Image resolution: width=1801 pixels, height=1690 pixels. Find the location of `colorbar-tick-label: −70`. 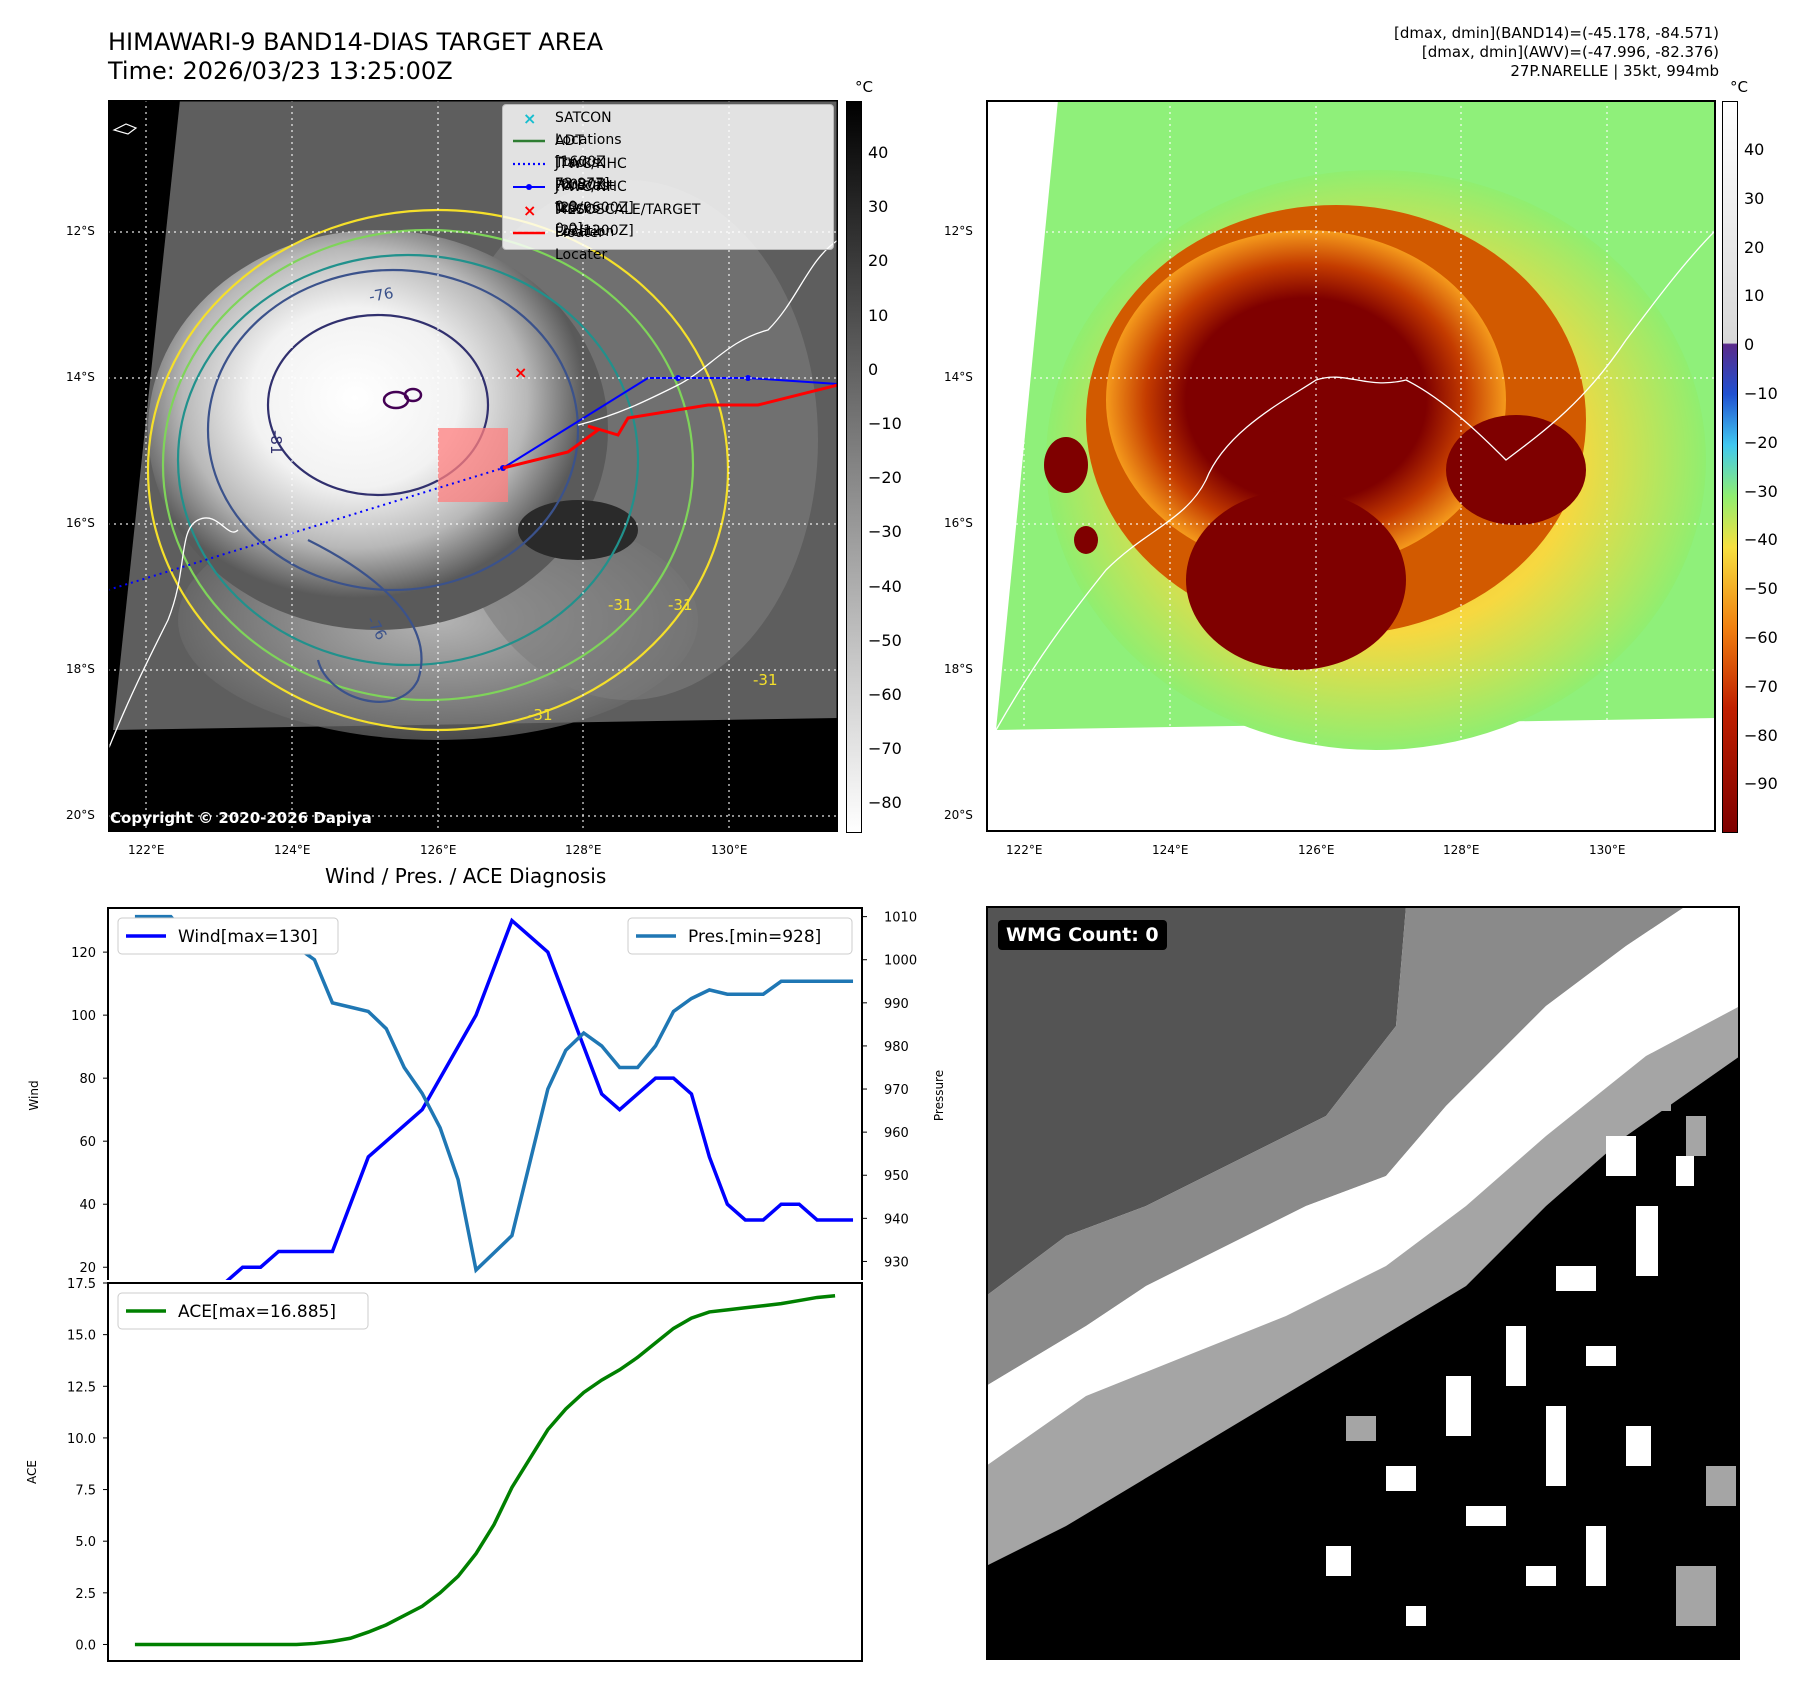

colorbar-tick-label: −70 is located at coordinates (1761, 686).